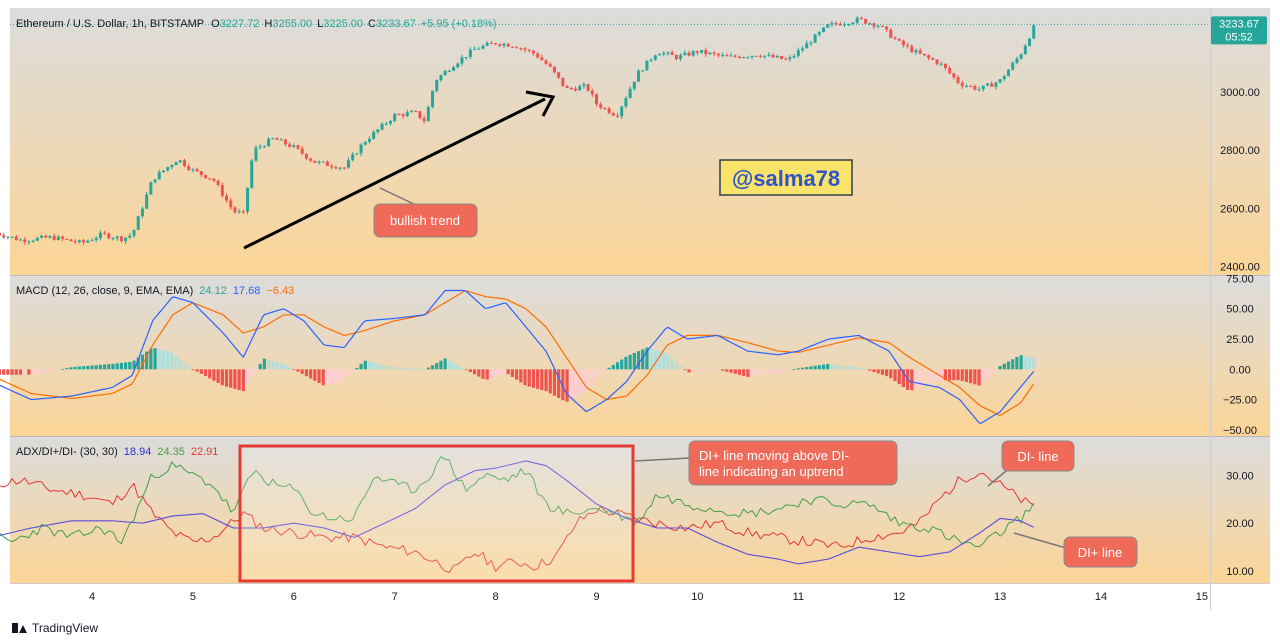 This screenshot has width=1280, height=644. I want to click on time-axis-label: 10, so click(697, 597).